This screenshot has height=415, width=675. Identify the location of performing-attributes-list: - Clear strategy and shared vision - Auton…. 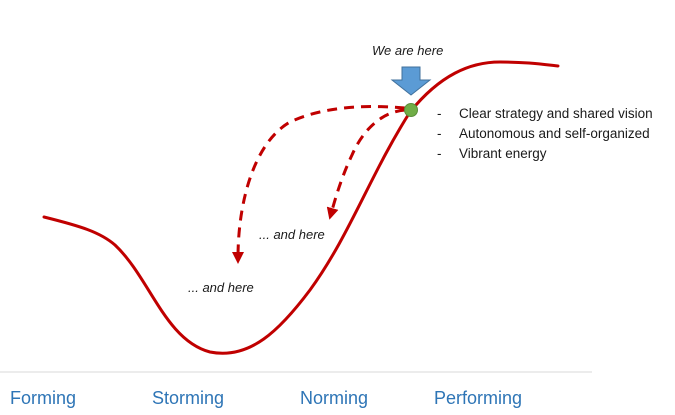
(545, 134).